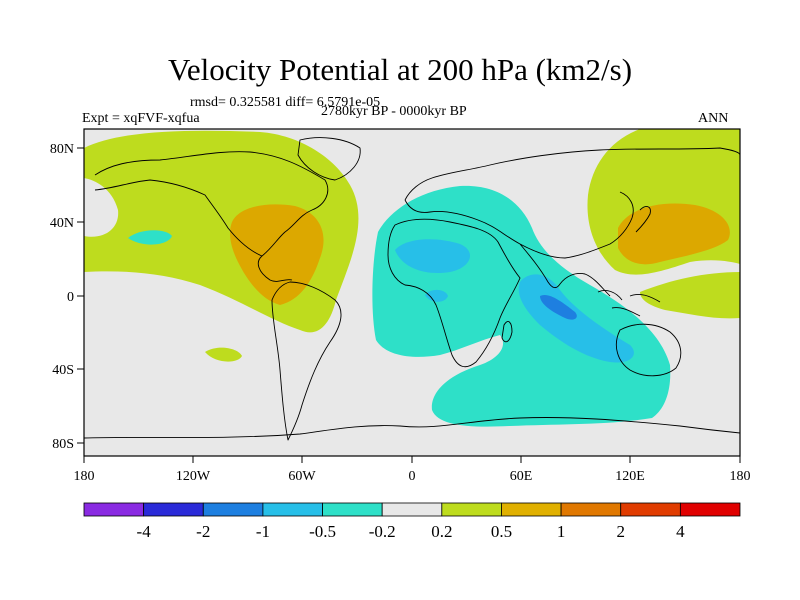 The image size is (800, 600). I want to click on colorbar-label: 1, so click(561, 531).